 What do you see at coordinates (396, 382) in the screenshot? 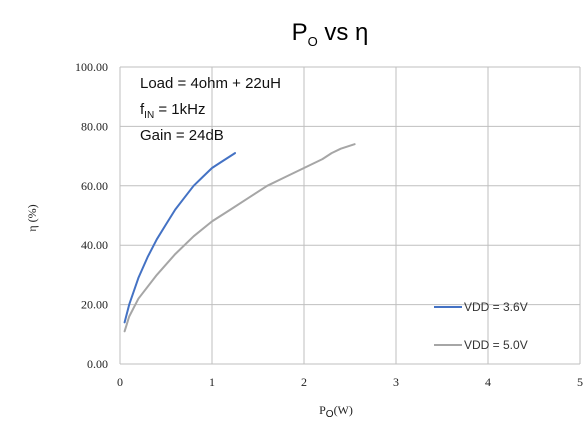
I see `x-tick-label: 3` at bounding box center [396, 382].